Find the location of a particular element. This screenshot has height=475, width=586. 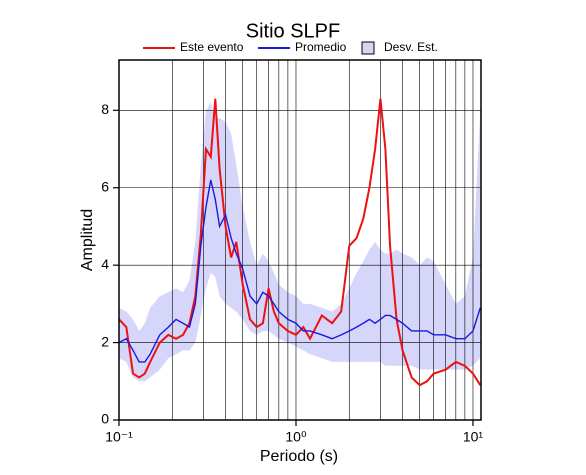

x-tick-label: 10⁰ is located at coordinates (296, 437).